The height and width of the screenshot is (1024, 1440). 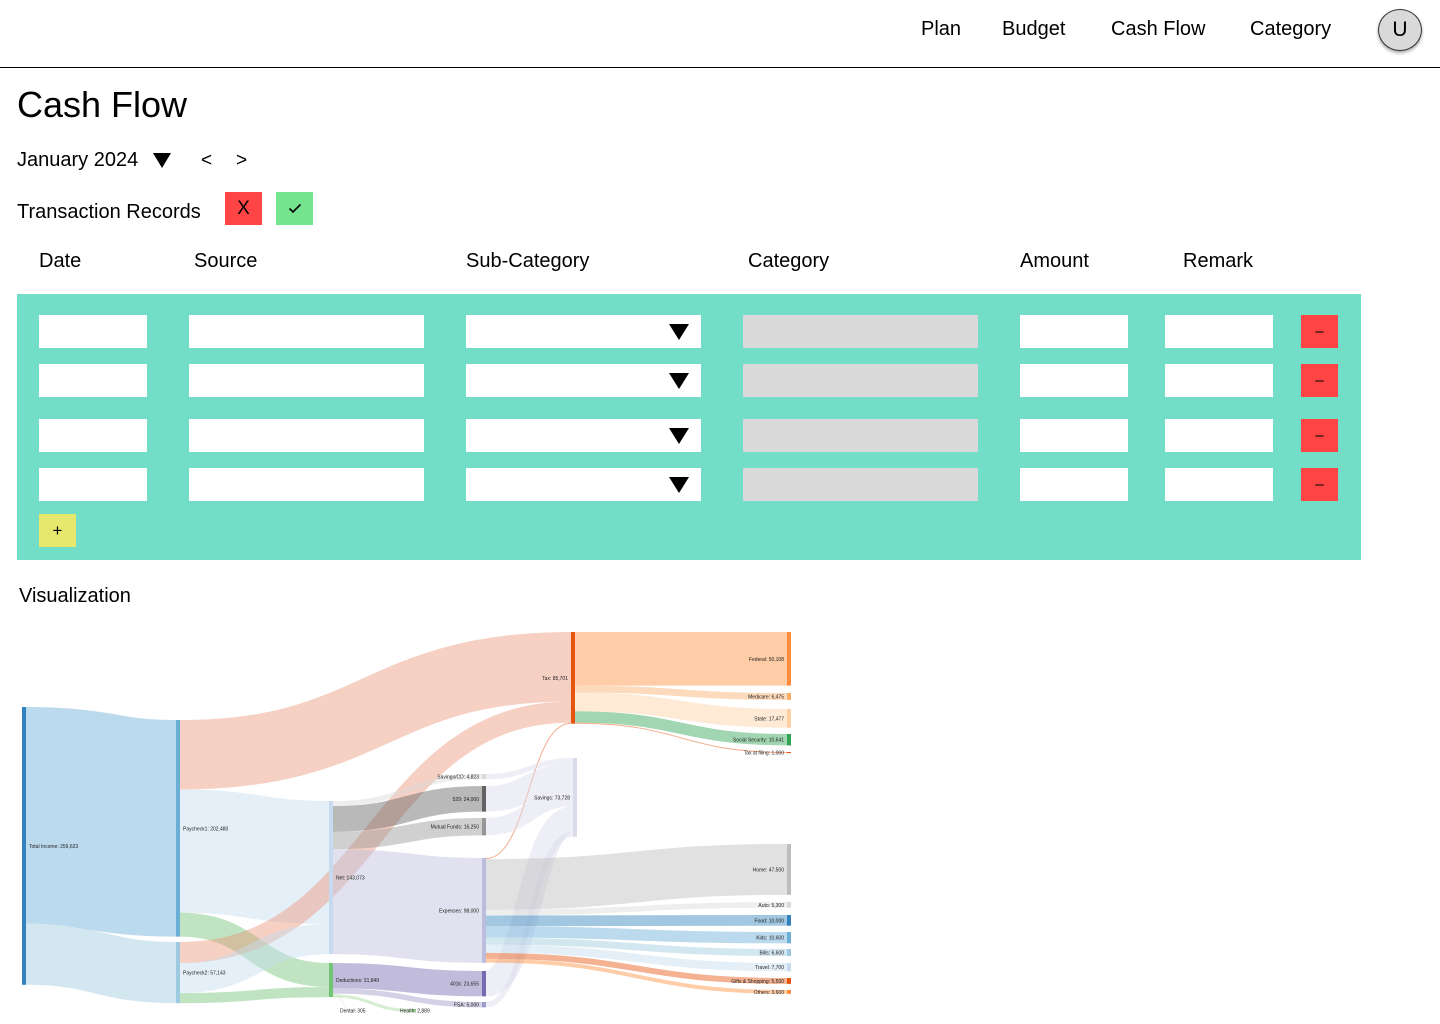 What do you see at coordinates (528, 261) in the screenshot?
I see `col-header-sub-category: Sub-Category` at bounding box center [528, 261].